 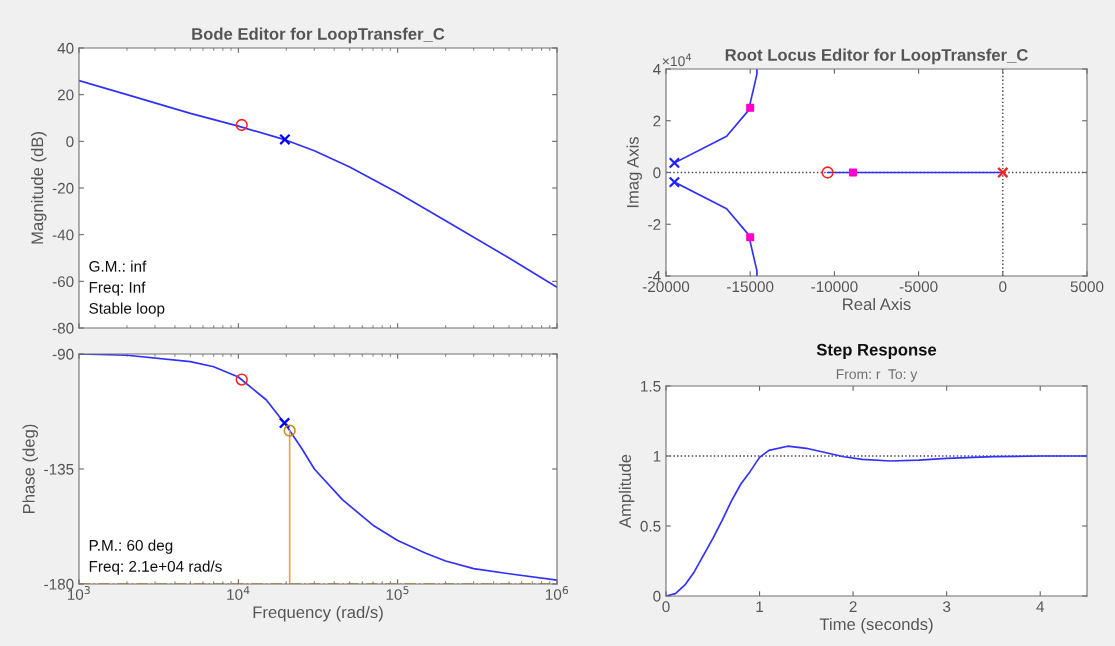 I want to click on x-tick-label: 10$^{5}$, so click(x=397, y=593).